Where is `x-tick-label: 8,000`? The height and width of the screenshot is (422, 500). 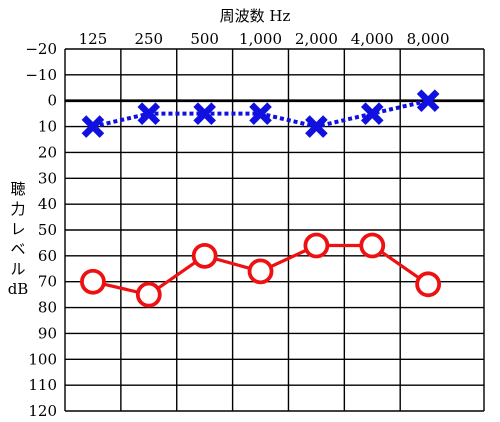
x-tick-label: 8,000 is located at coordinates (428, 39).